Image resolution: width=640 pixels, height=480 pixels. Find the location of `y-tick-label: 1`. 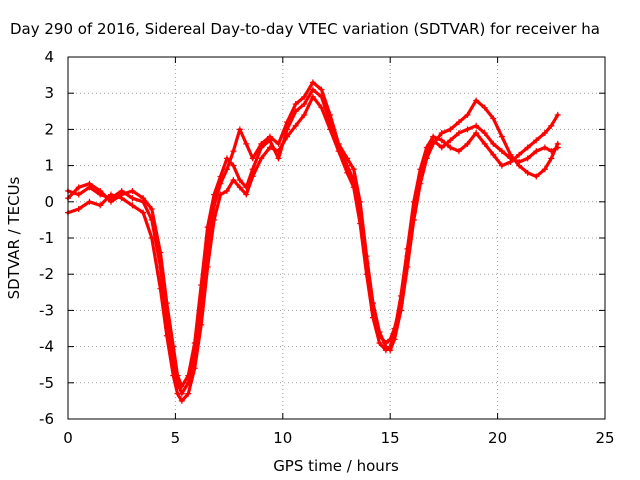

y-tick-label: 1 is located at coordinates (49, 166).